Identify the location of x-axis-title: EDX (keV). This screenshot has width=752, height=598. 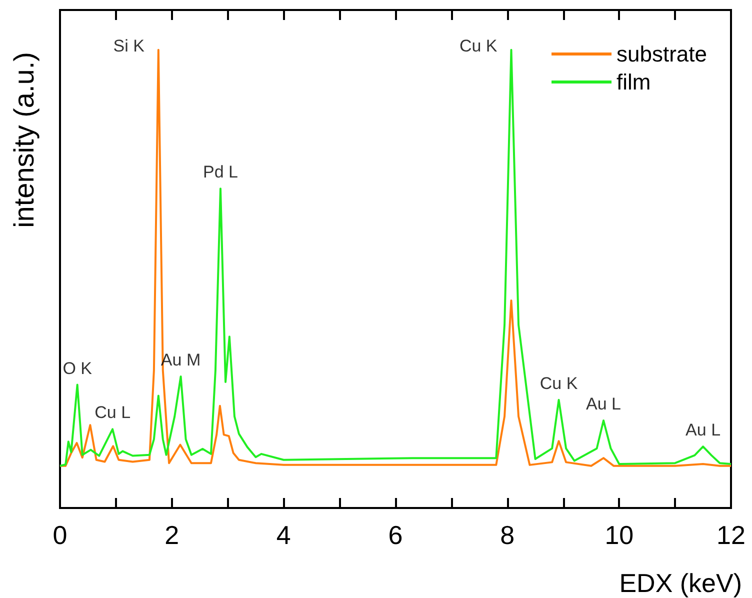
(680, 583).